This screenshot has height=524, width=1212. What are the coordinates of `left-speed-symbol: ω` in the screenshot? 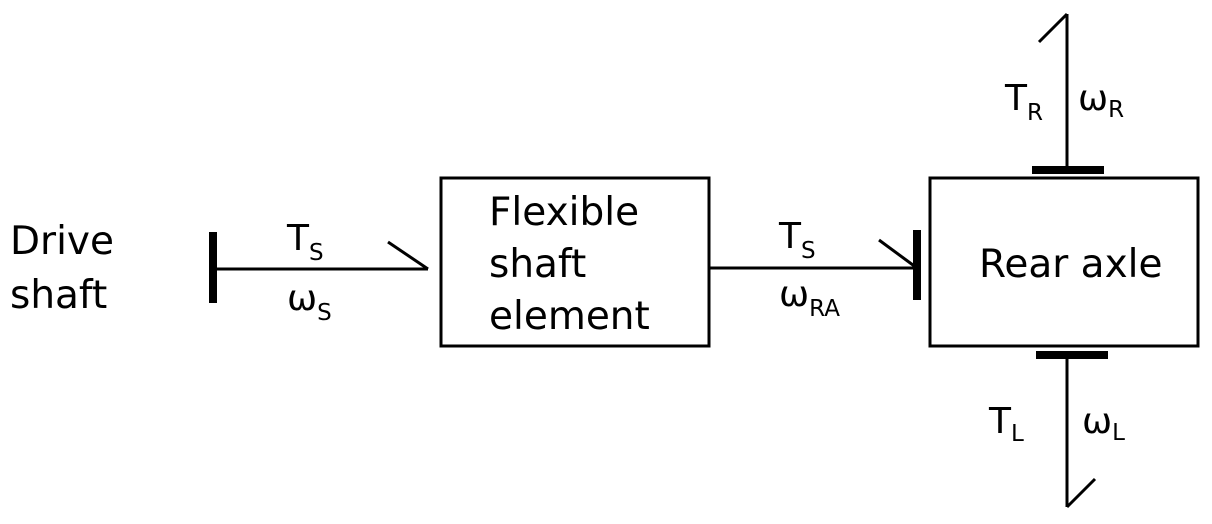 It's located at (1097, 421).